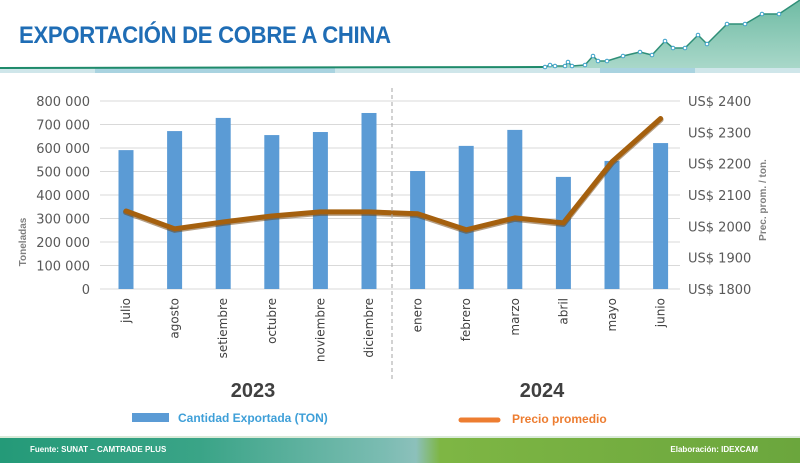 This screenshot has width=800, height=463. I want to click on category-label-marzo: marzo, so click(515, 317).